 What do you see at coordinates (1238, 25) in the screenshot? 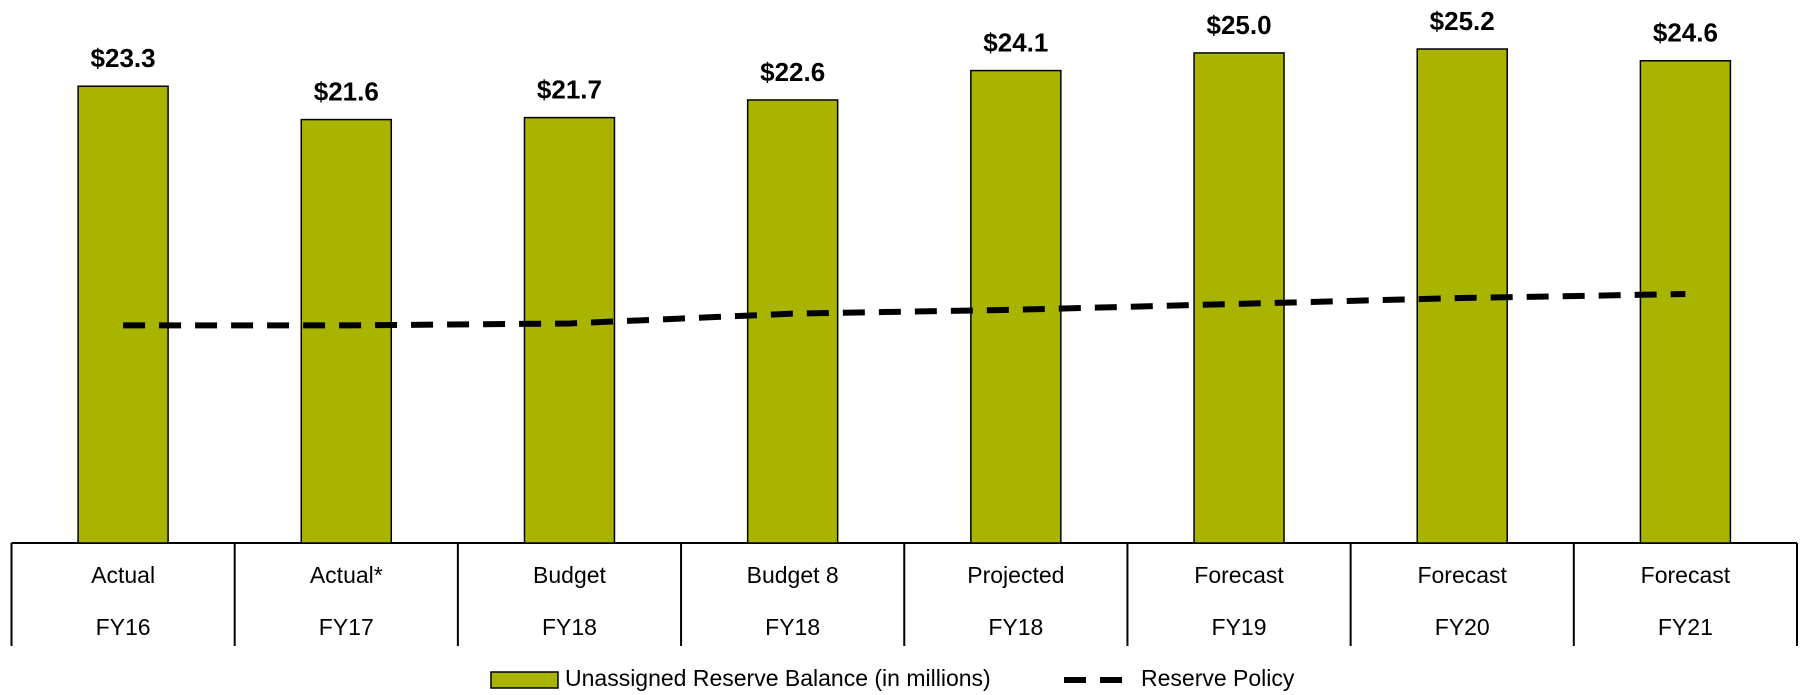
I see `data-label: $25.0` at bounding box center [1238, 25].